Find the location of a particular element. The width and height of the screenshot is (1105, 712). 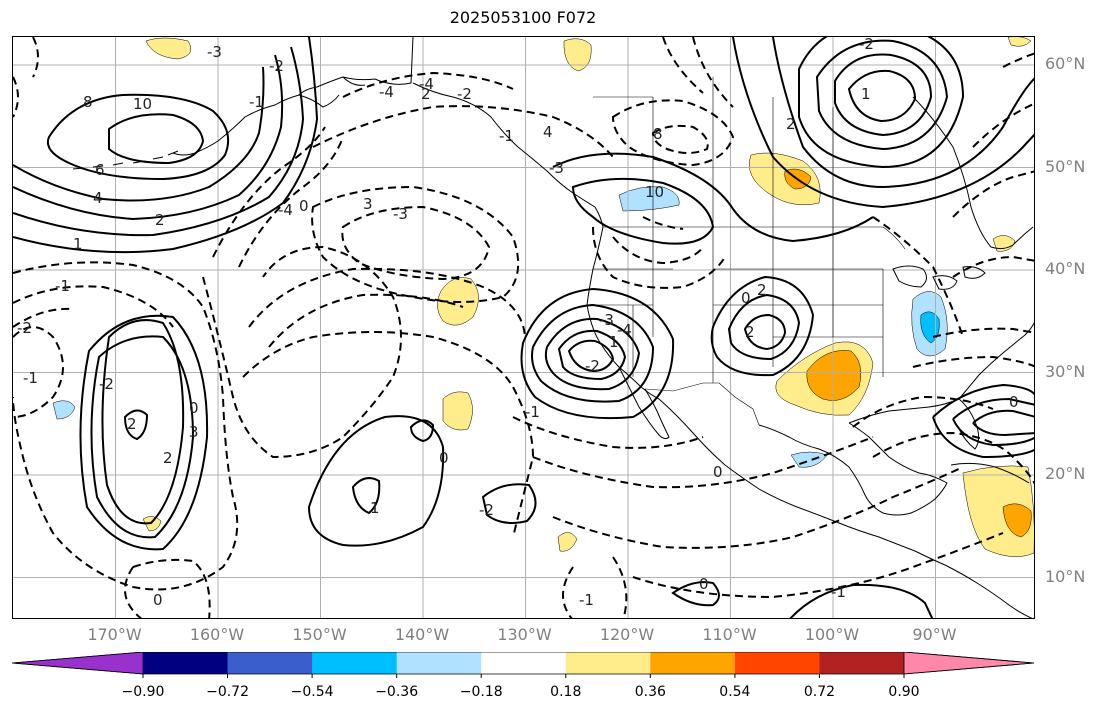

latitude-label: 30°N is located at coordinates (1065, 371).